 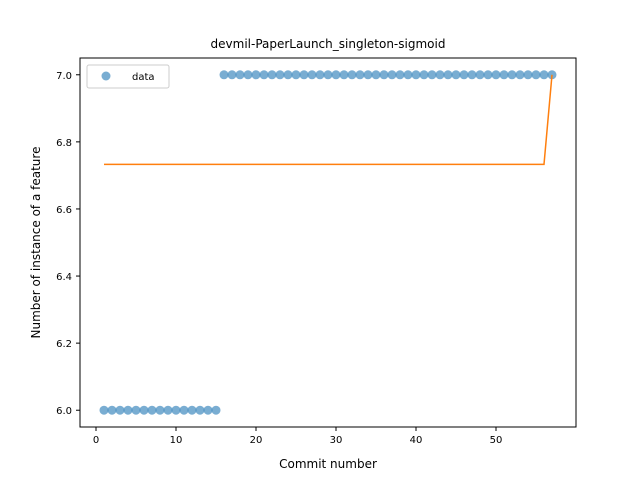 What do you see at coordinates (106, 76) in the screenshot?
I see `legend-marker-data` at bounding box center [106, 76].